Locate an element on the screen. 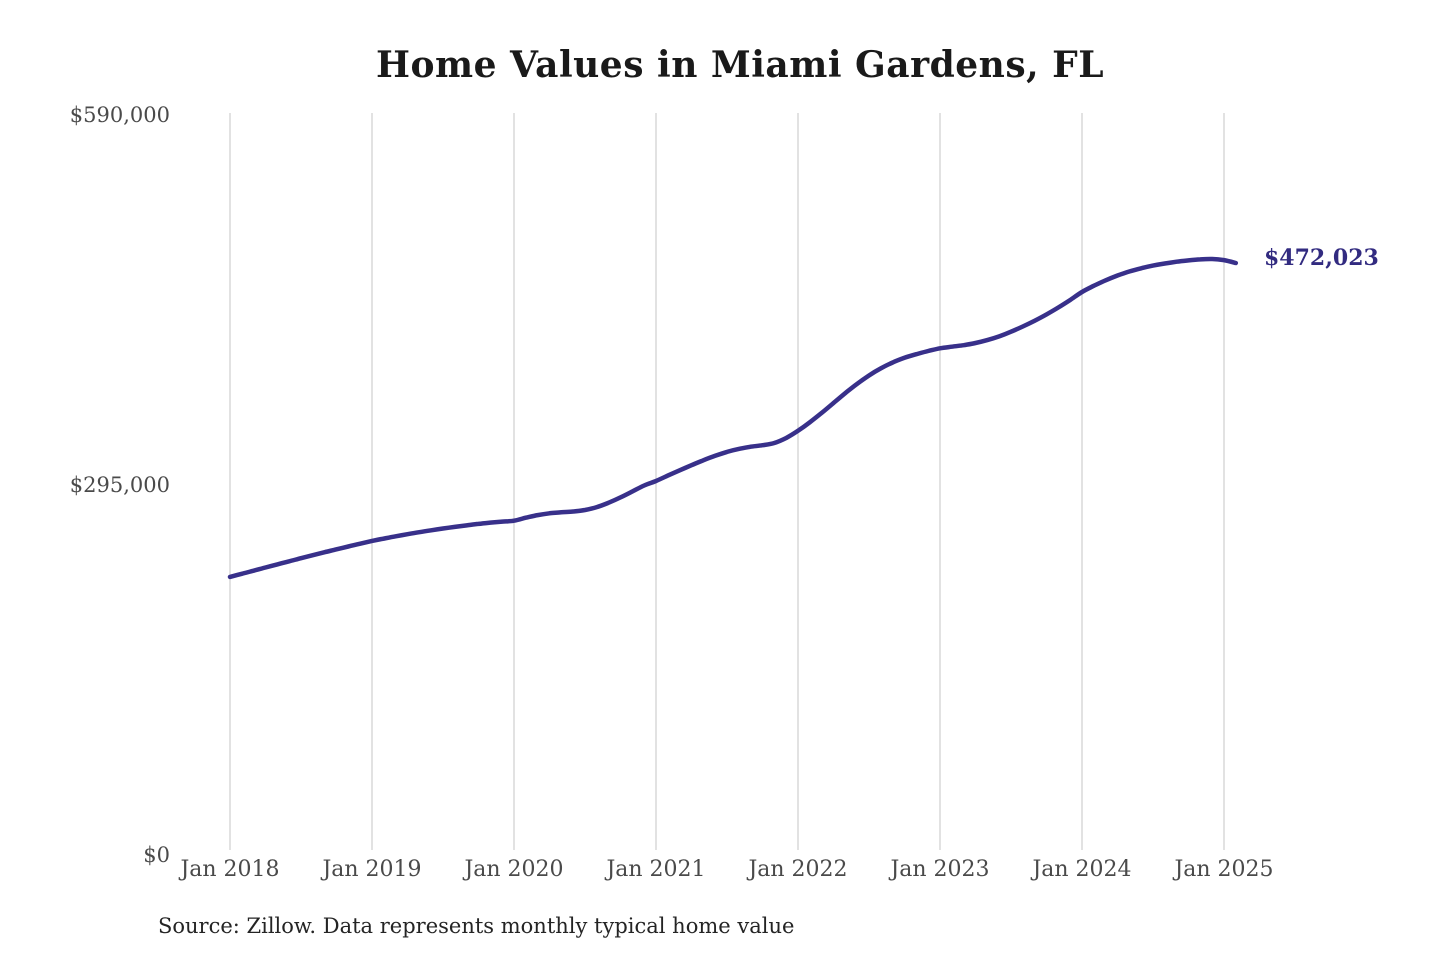  chart-title: Home Values in Miami Gardens, FL is located at coordinates (740, 65).